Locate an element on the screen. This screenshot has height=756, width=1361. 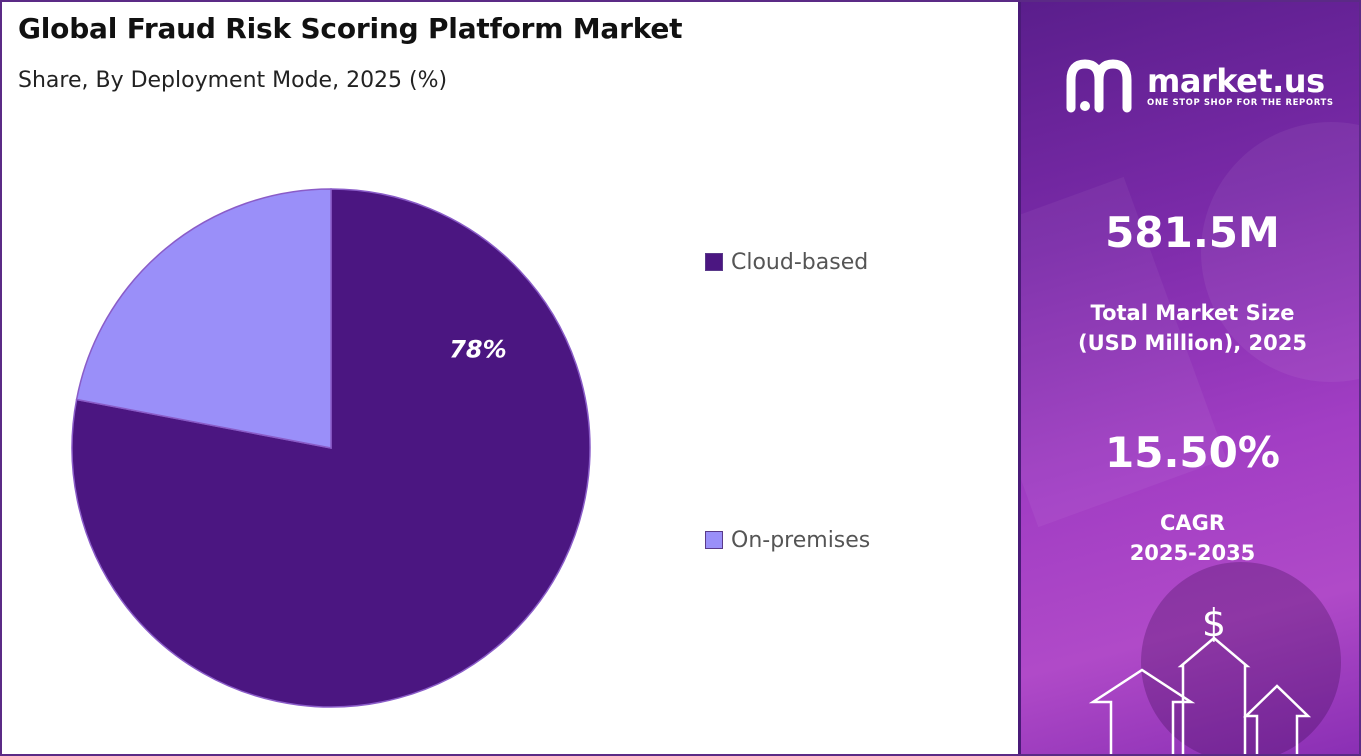
legend-item-on-premises: On-premises is located at coordinates (787, 540).